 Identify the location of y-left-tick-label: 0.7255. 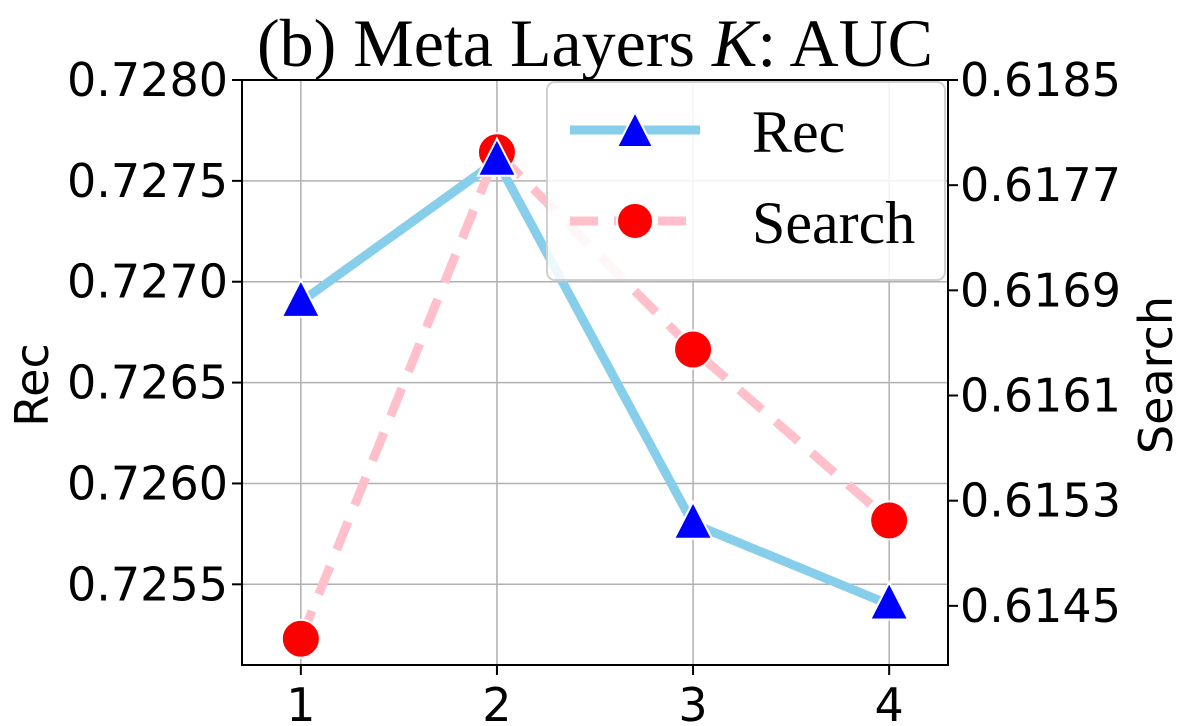
(147, 584).